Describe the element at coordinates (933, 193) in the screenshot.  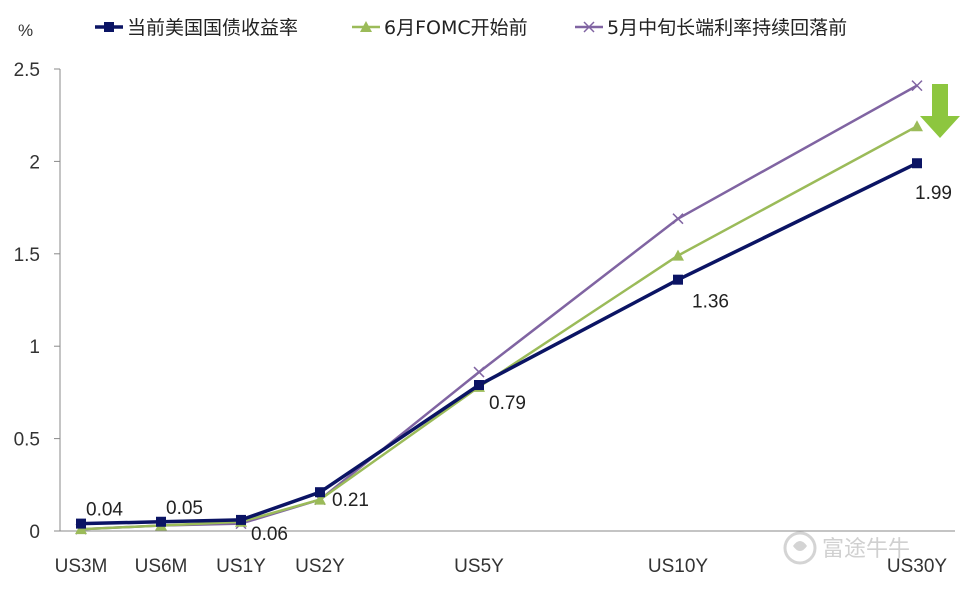
I see `data-label: 1.99` at that location.